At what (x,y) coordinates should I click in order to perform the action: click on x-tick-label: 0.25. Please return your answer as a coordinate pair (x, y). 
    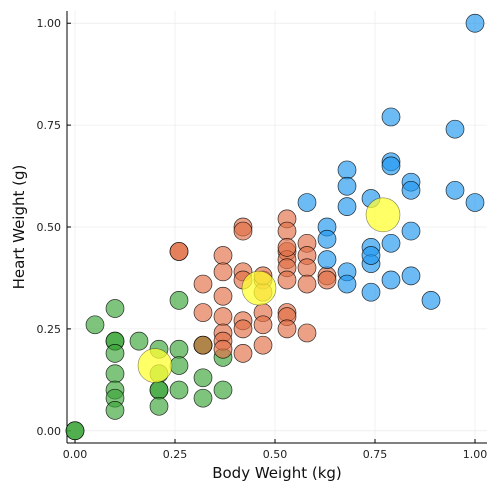
    Looking at the image, I should click on (175, 454).